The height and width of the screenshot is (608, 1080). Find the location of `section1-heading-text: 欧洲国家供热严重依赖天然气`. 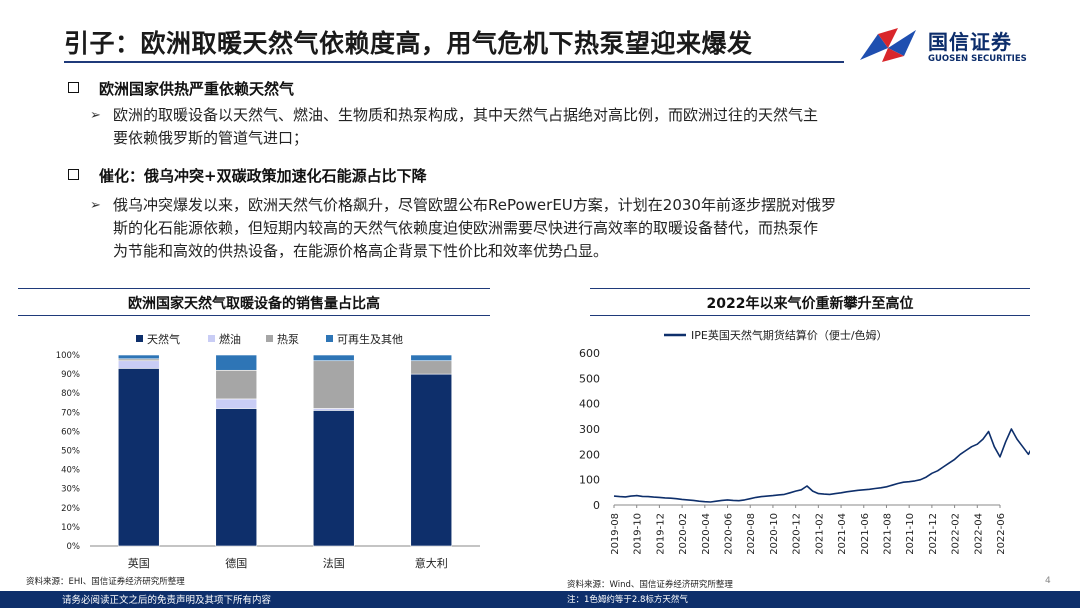

section1-heading-text: 欧洲国家供热严重依赖天然气 is located at coordinates (197, 89).